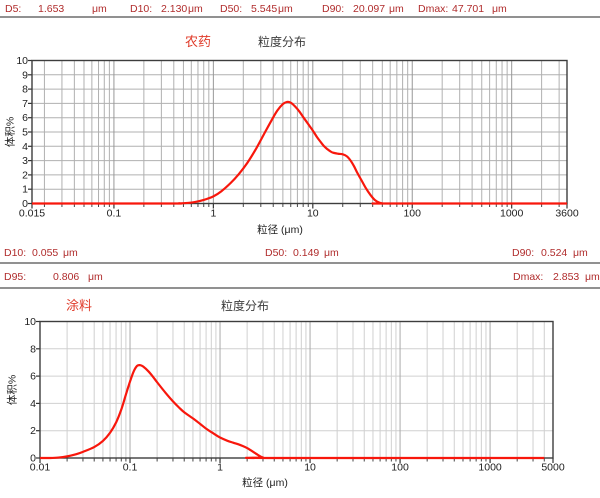  What do you see at coordinates (198, 41) in the screenshot?
I see `chart1-sample-label: 农药` at bounding box center [198, 41].